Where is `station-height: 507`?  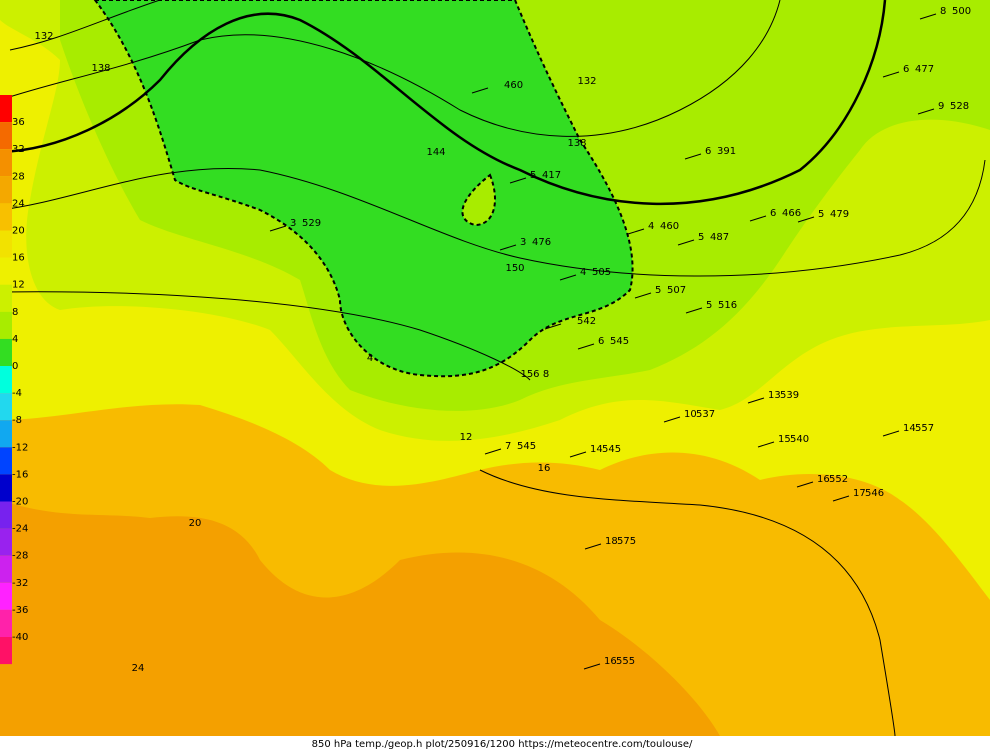 station-height: 507 is located at coordinates (676, 290).